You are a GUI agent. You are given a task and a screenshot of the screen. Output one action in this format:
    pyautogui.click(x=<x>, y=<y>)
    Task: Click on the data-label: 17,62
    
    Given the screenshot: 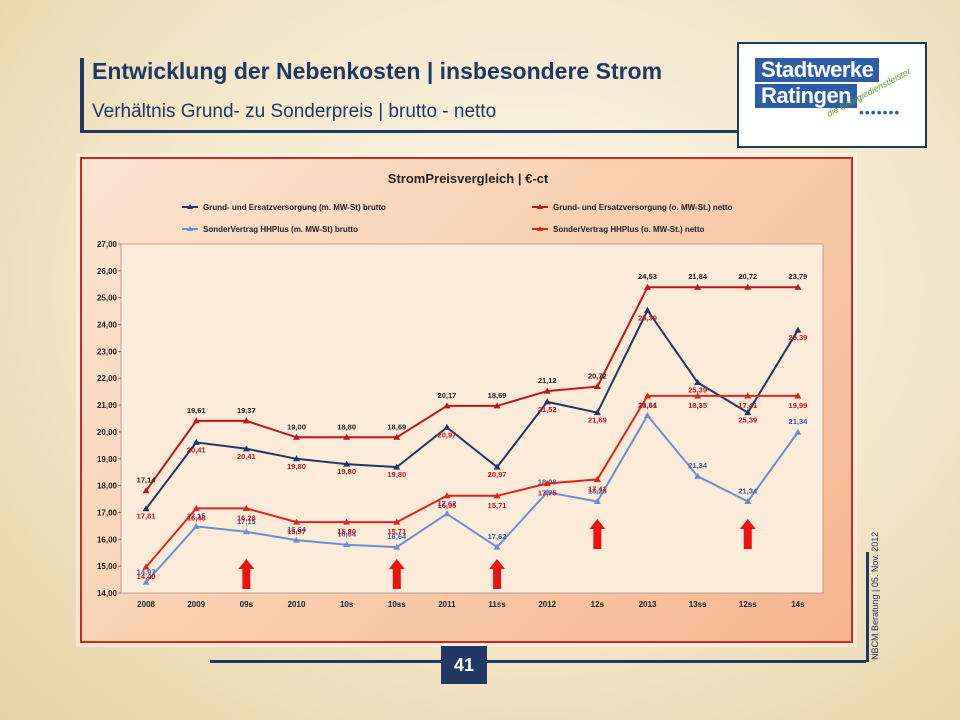 What is the action you would take?
    pyautogui.click(x=497, y=536)
    